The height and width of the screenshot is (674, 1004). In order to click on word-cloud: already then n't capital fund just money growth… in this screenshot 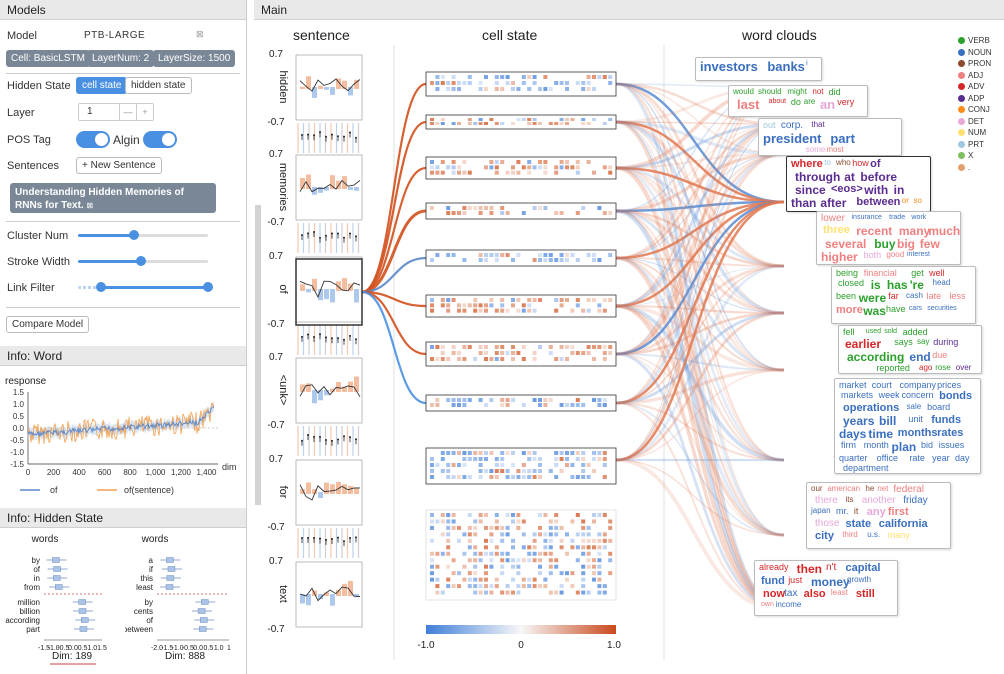, I will do `click(826, 588)`.